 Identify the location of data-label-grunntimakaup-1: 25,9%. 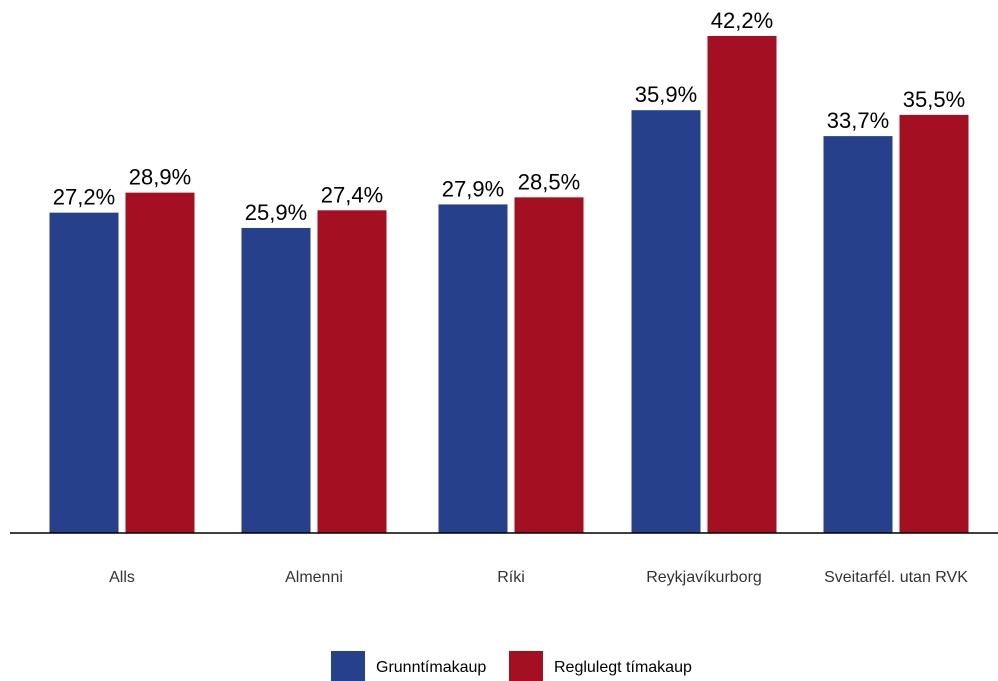
(276, 212).